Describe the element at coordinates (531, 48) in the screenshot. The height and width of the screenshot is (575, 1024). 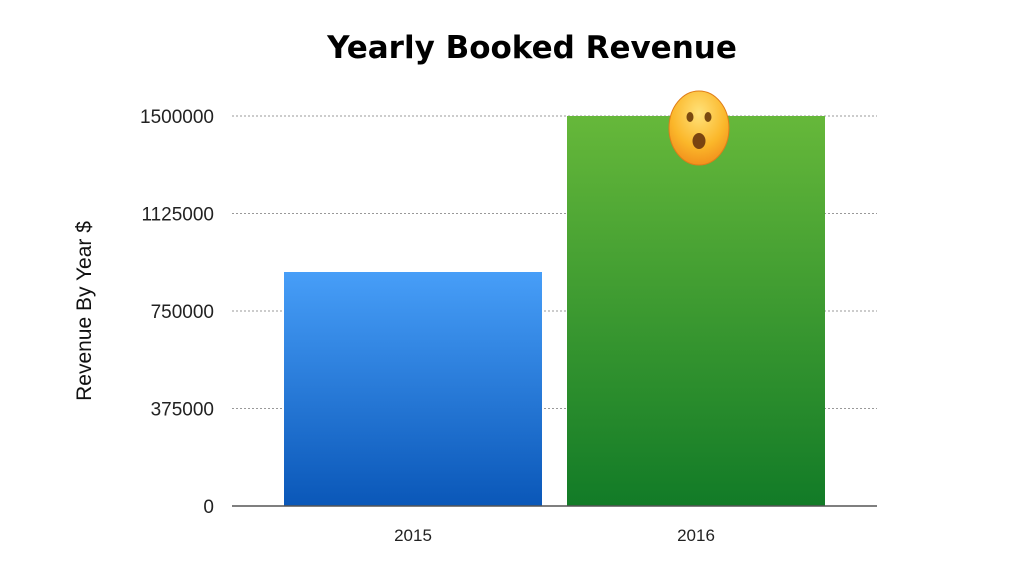
I see `chart-title: Yearly Booked Revenue` at that location.